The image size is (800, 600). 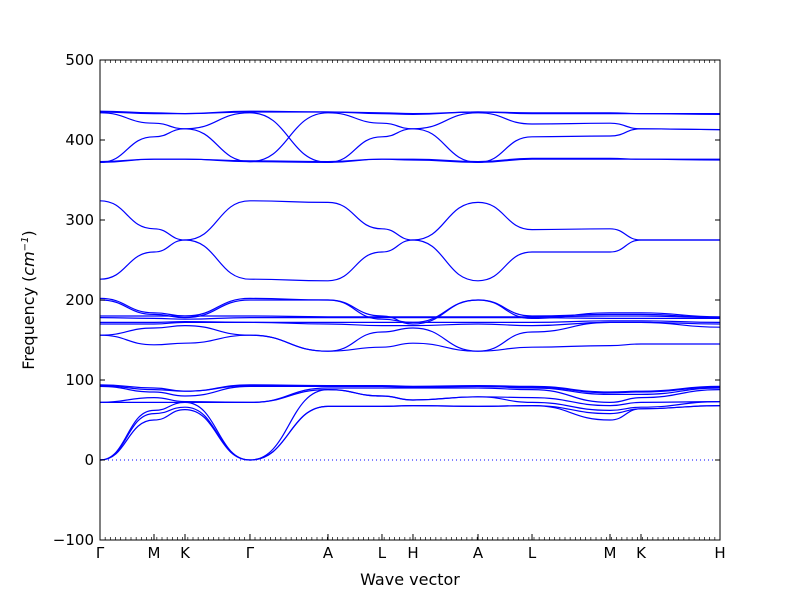 I want to click on y-tick-label: 200, so click(x=79, y=300).